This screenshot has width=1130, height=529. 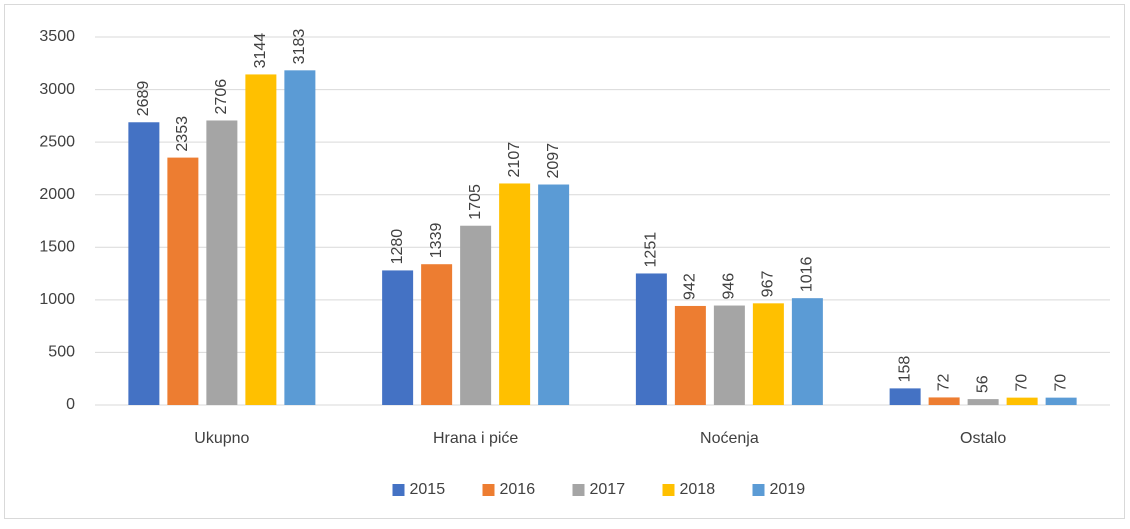 I want to click on data-label: 2097, so click(x=553, y=161).